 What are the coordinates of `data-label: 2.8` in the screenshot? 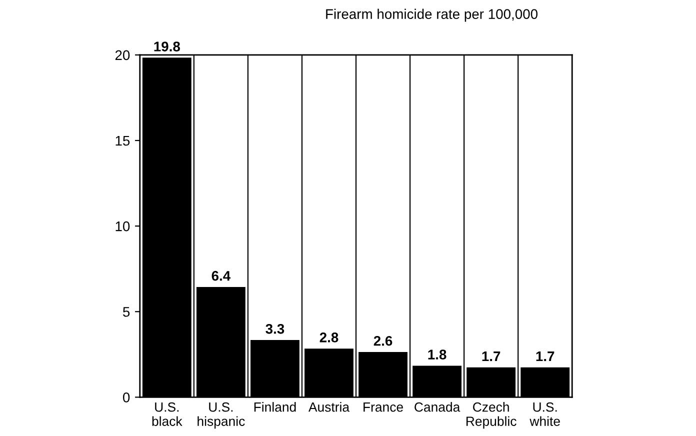 It's located at (329, 337).